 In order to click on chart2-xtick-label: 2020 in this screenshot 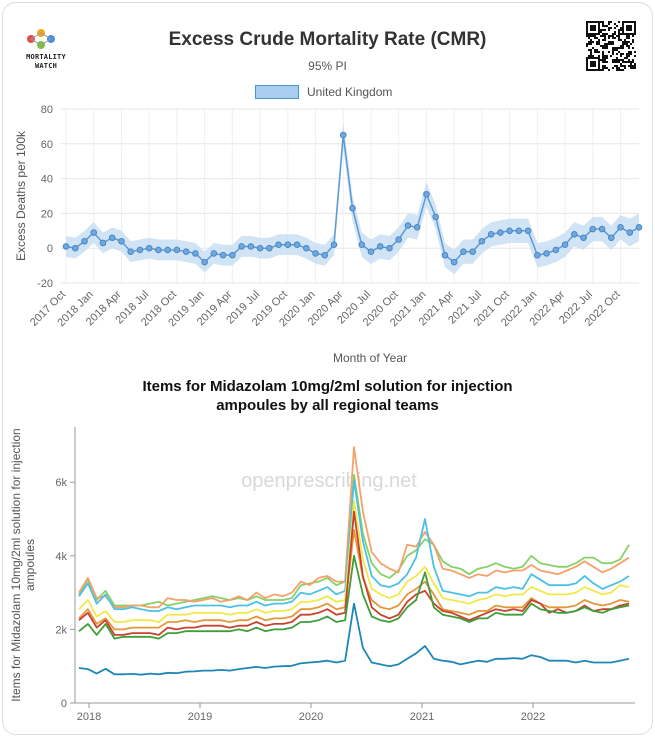, I will do `click(311, 717)`.